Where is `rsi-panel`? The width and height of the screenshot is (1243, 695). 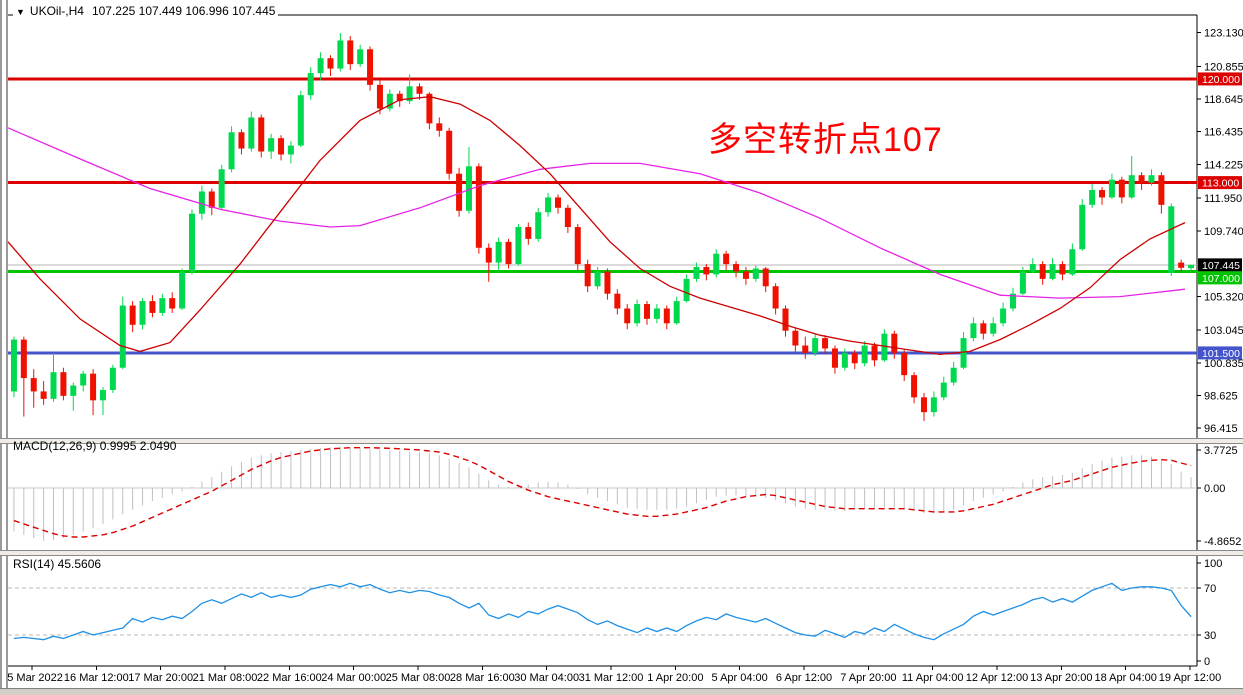 rsi-panel is located at coordinates (602, 611).